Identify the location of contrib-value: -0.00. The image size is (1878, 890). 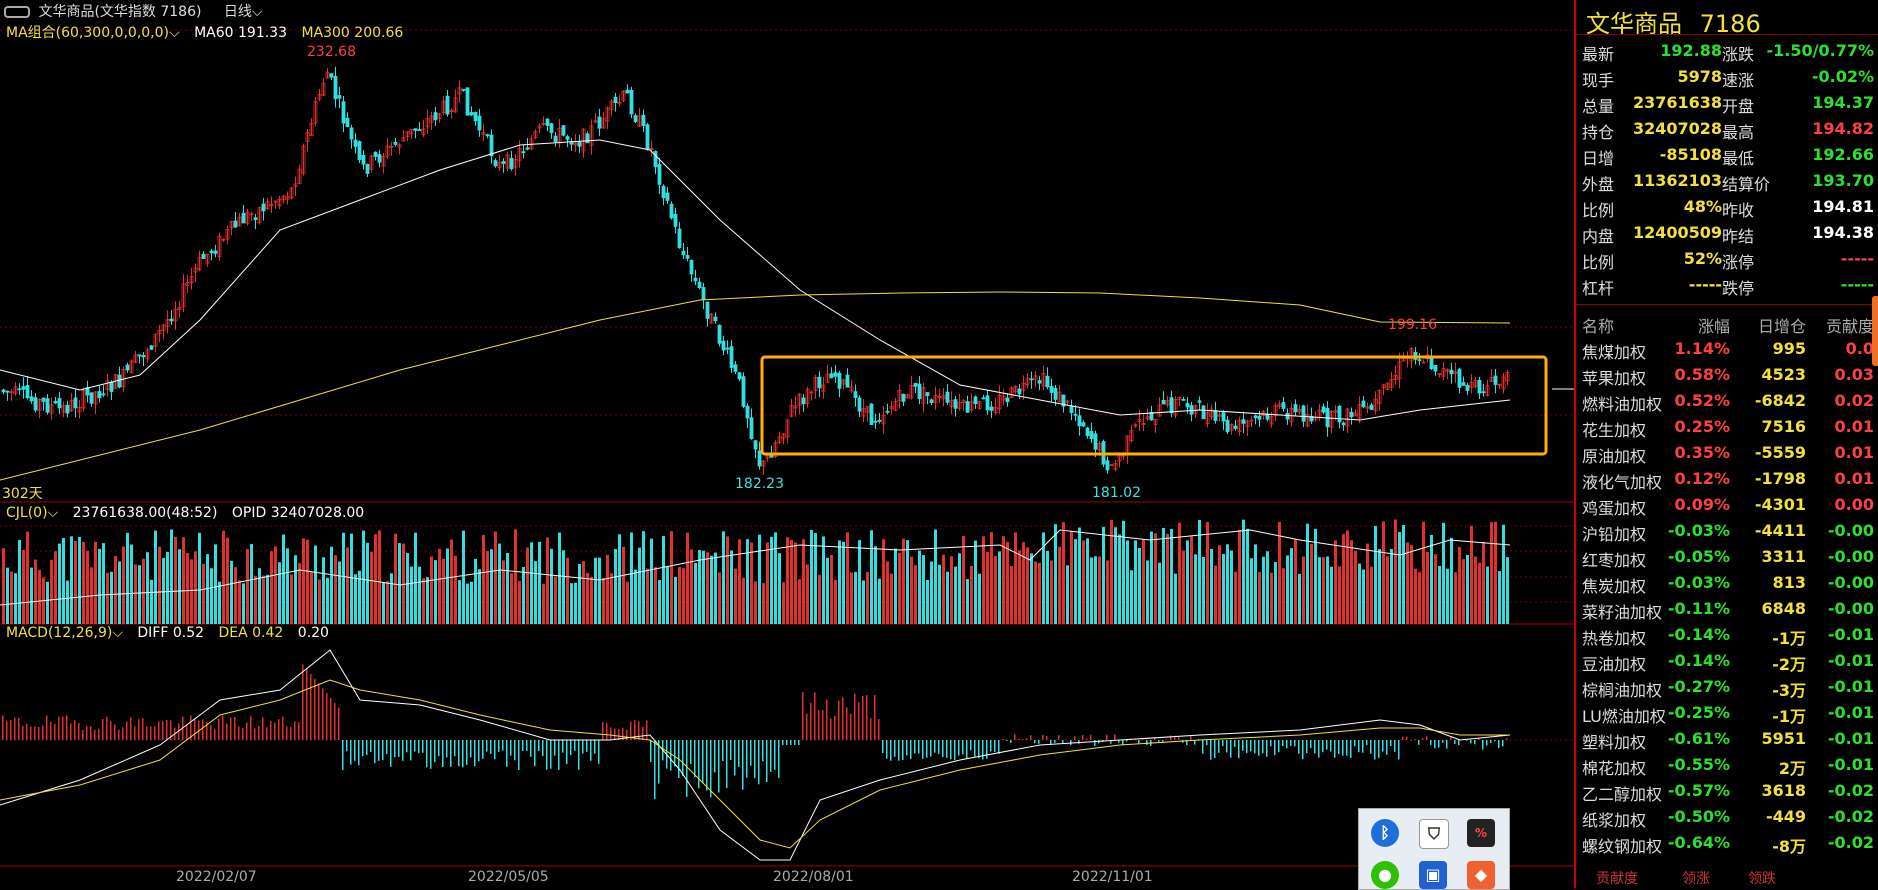
(1851, 530).